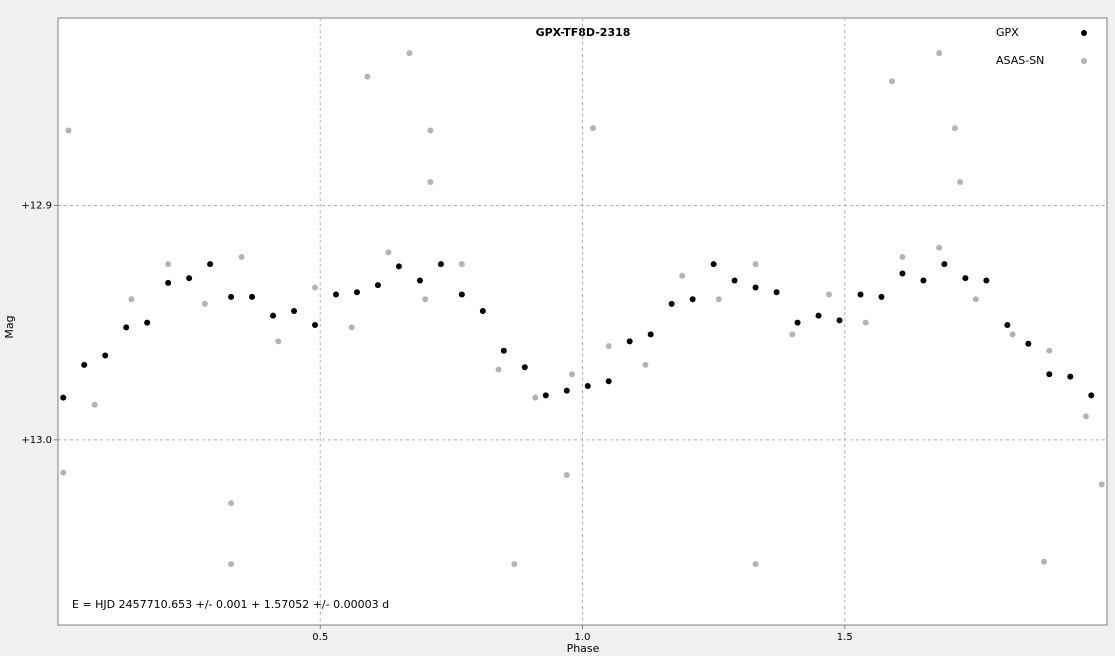 This screenshot has width=1115, height=656. Describe the element at coordinates (1020, 60) in the screenshot. I see `legend-label: ASAS-SN` at that location.